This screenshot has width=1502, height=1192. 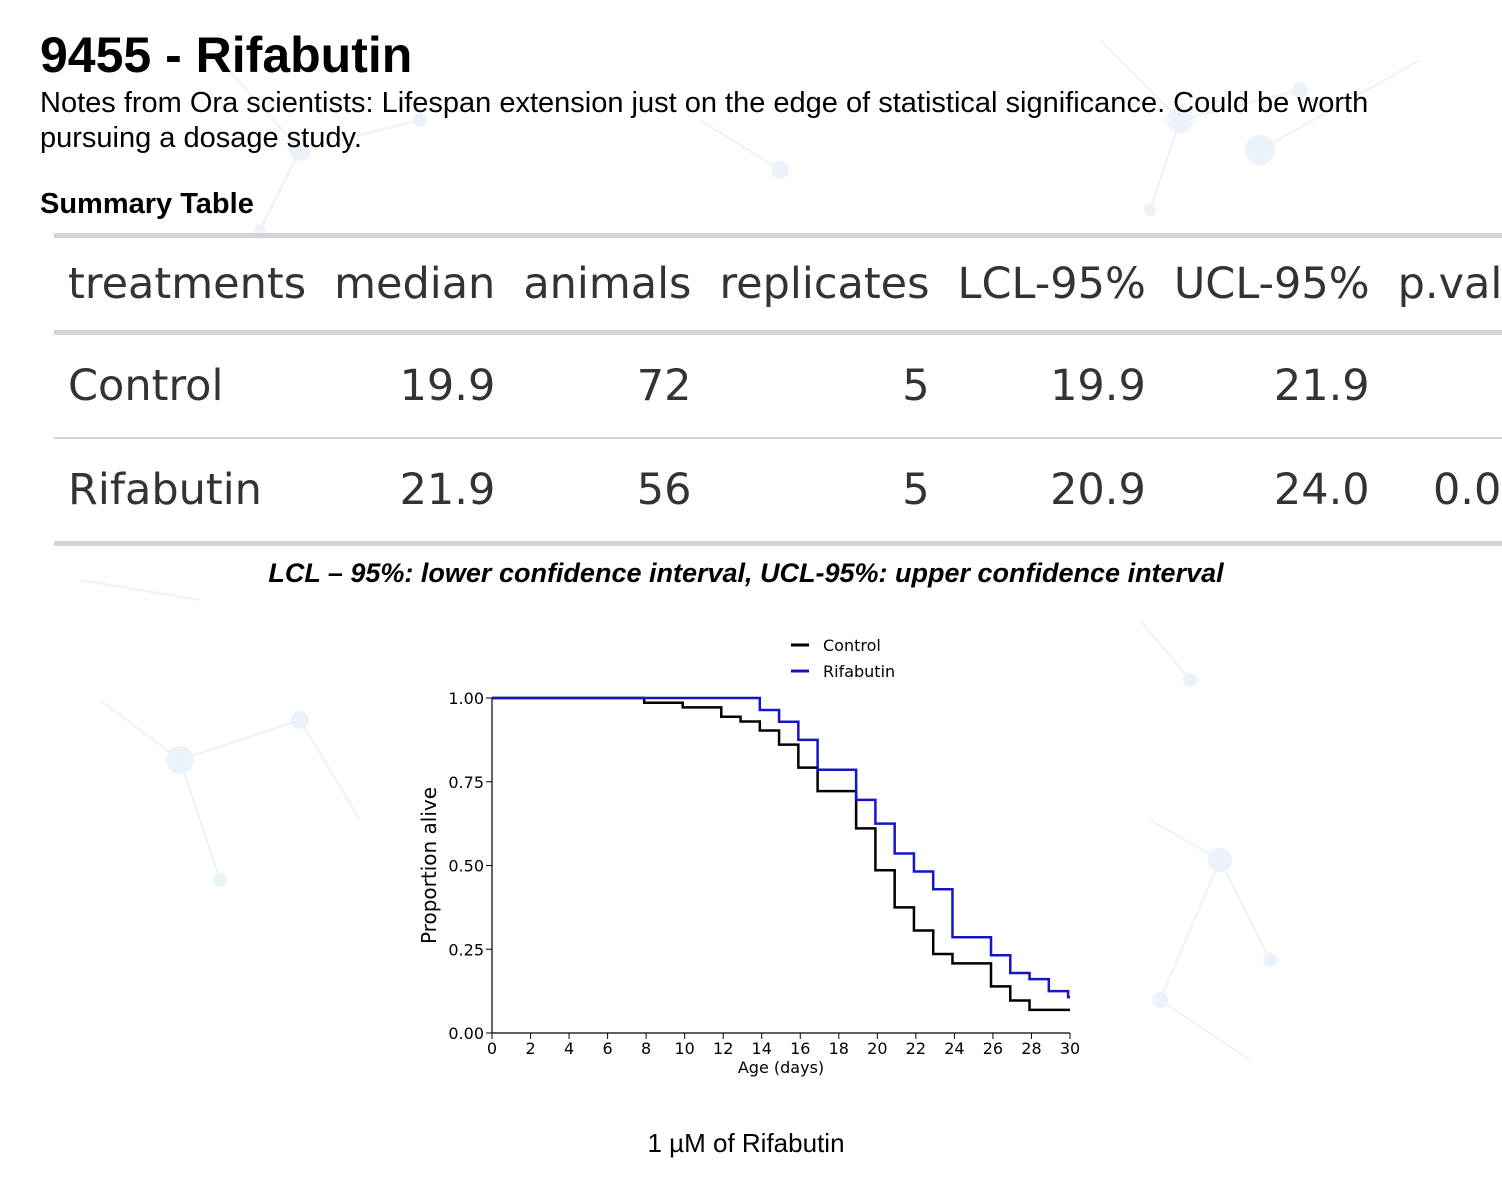 I want to click on x-tick-label: 8, so click(x=646, y=1048).